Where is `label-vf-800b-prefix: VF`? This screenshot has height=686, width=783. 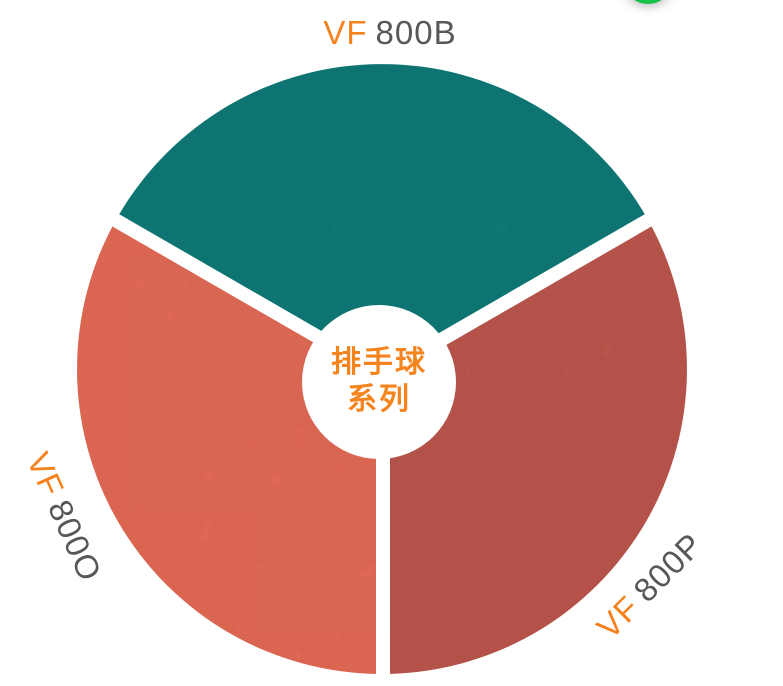
label-vf-800b-prefix: VF is located at coordinates (345, 32).